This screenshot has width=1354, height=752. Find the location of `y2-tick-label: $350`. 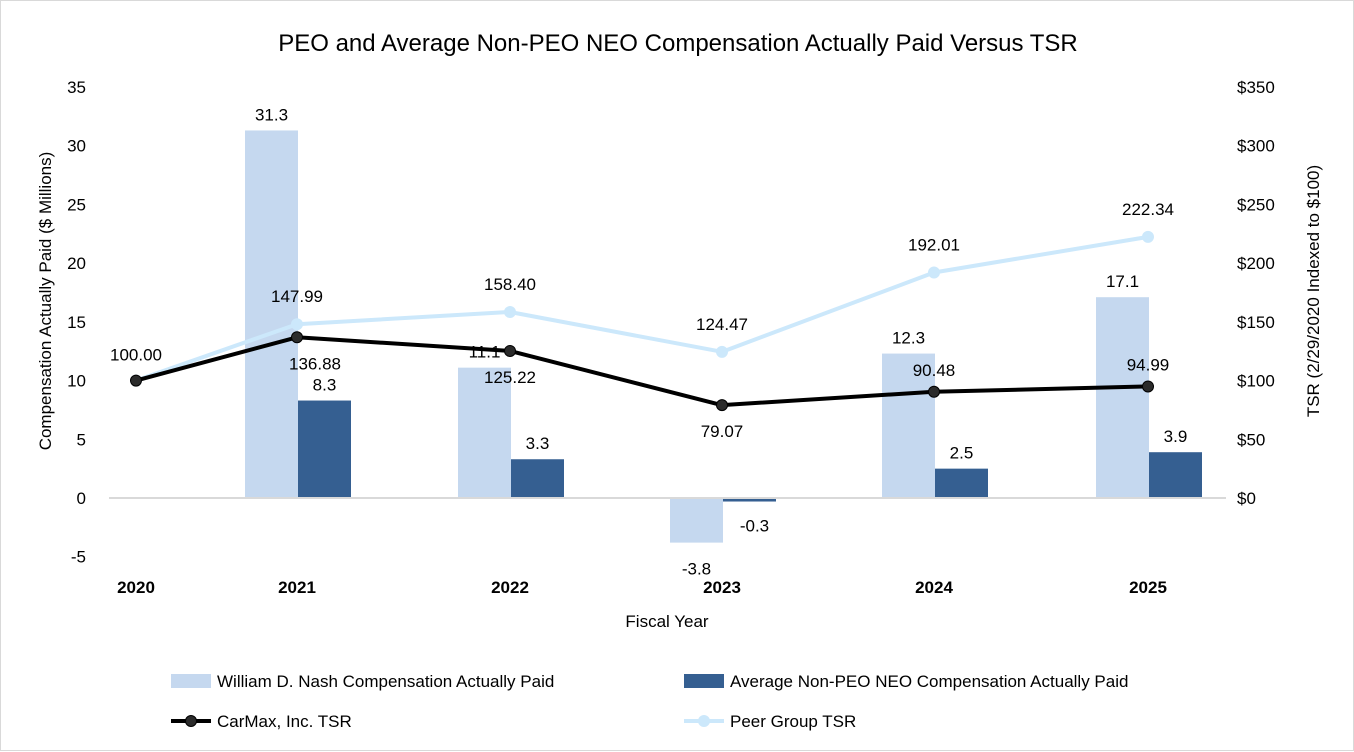

y2-tick-label: $350 is located at coordinates (1256, 87).